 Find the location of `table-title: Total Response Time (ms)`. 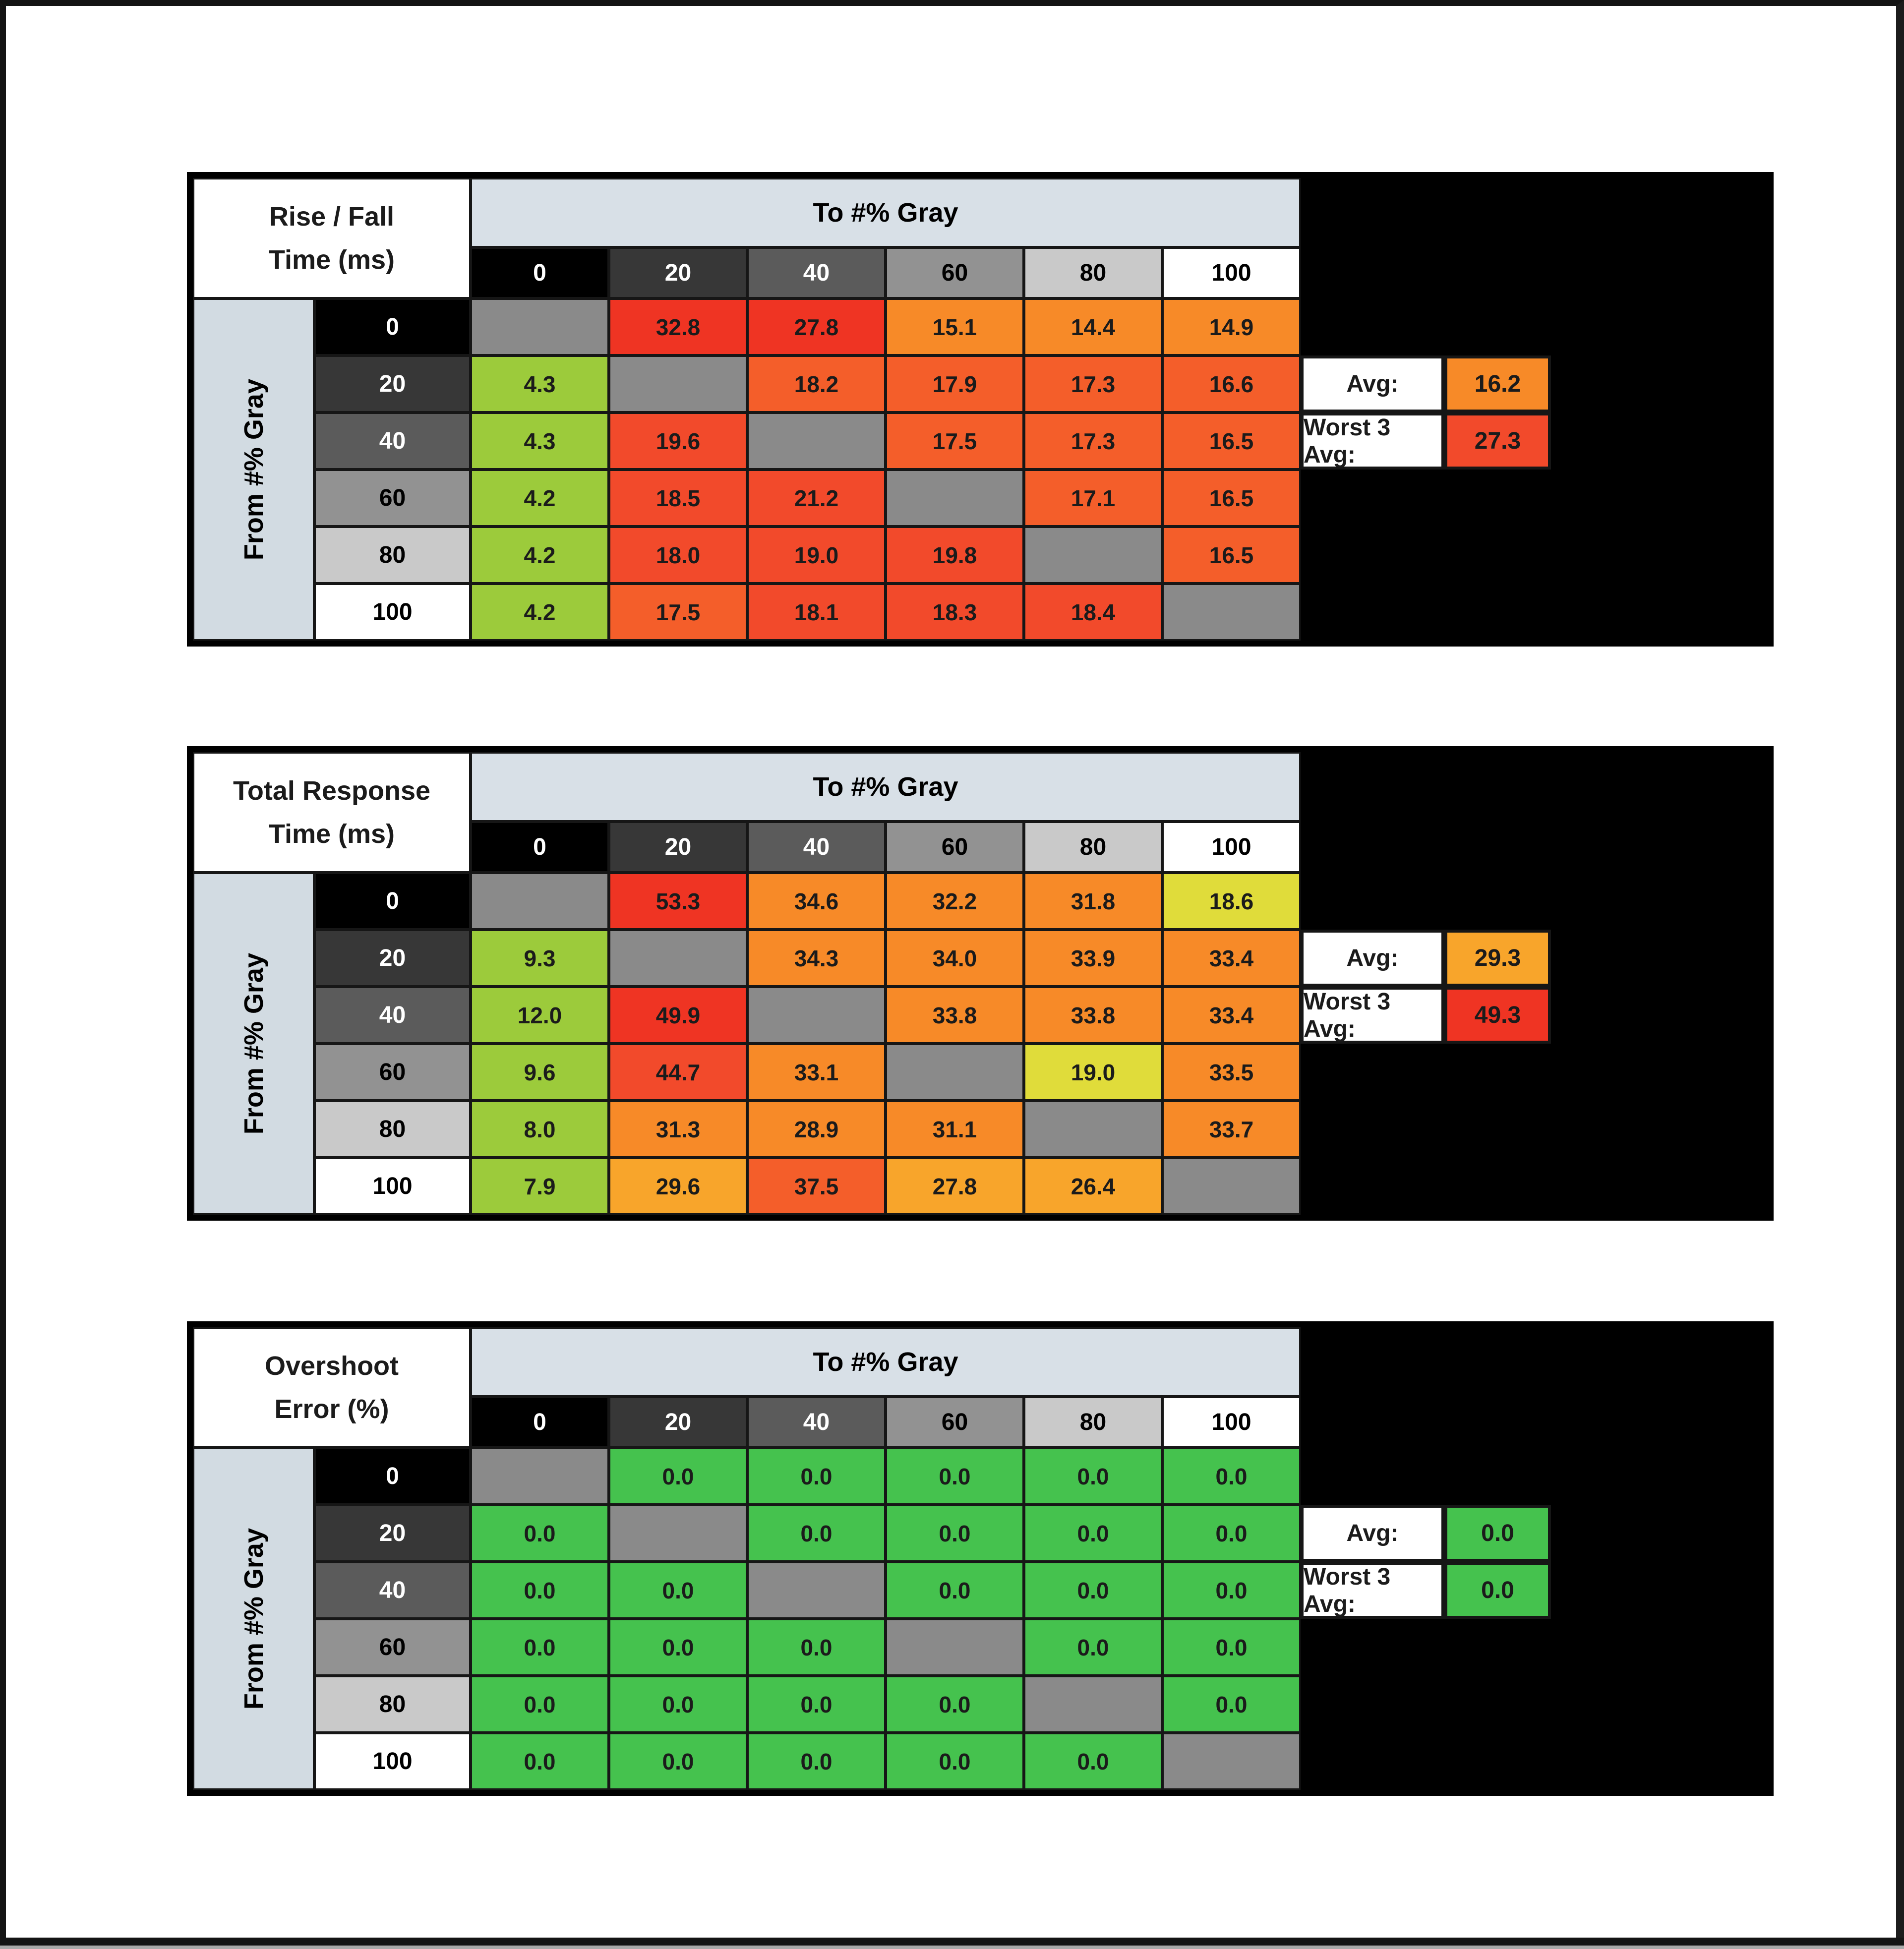

table-title: Total Response Time (ms) is located at coordinates (332, 812).